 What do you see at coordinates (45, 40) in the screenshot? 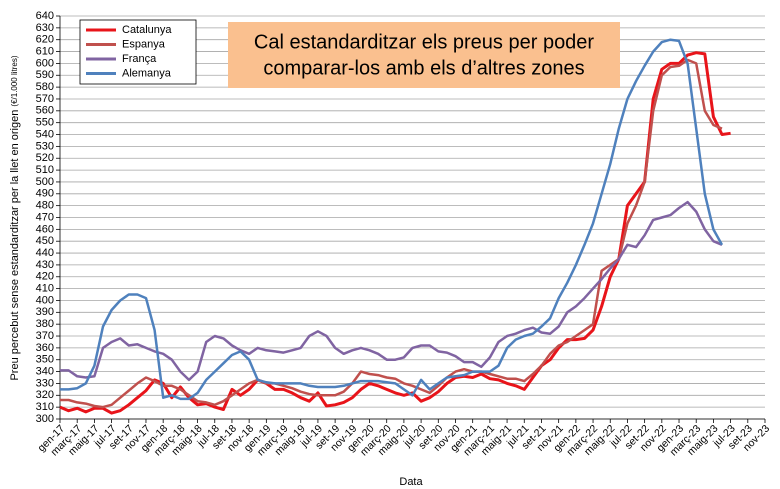
I see `y-tick-label: 620` at bounding box center [45, 40].